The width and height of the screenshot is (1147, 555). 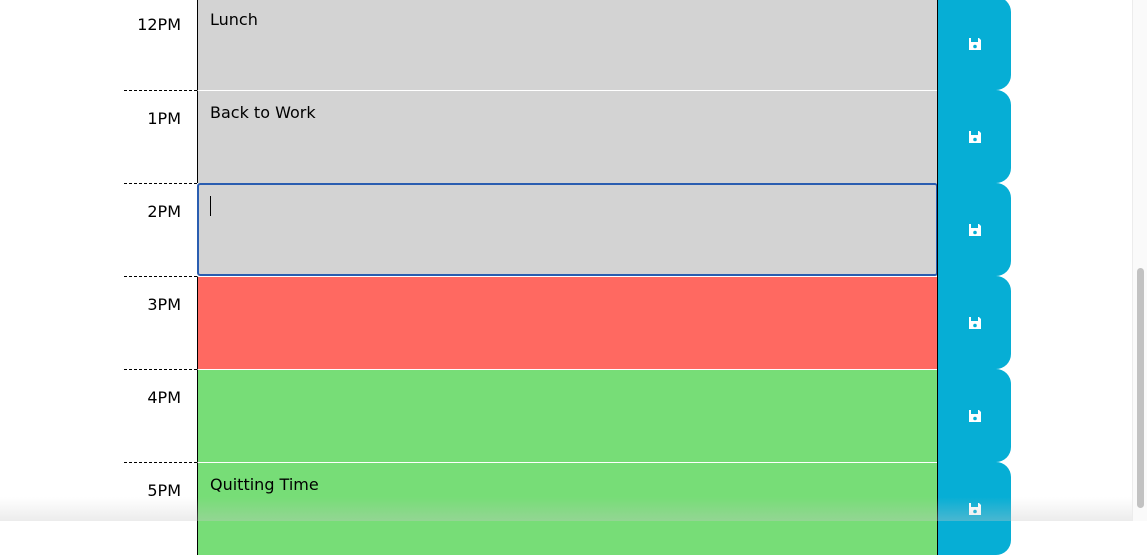 I want to click on hour-label: 5PM, so click(x=160, y=508).